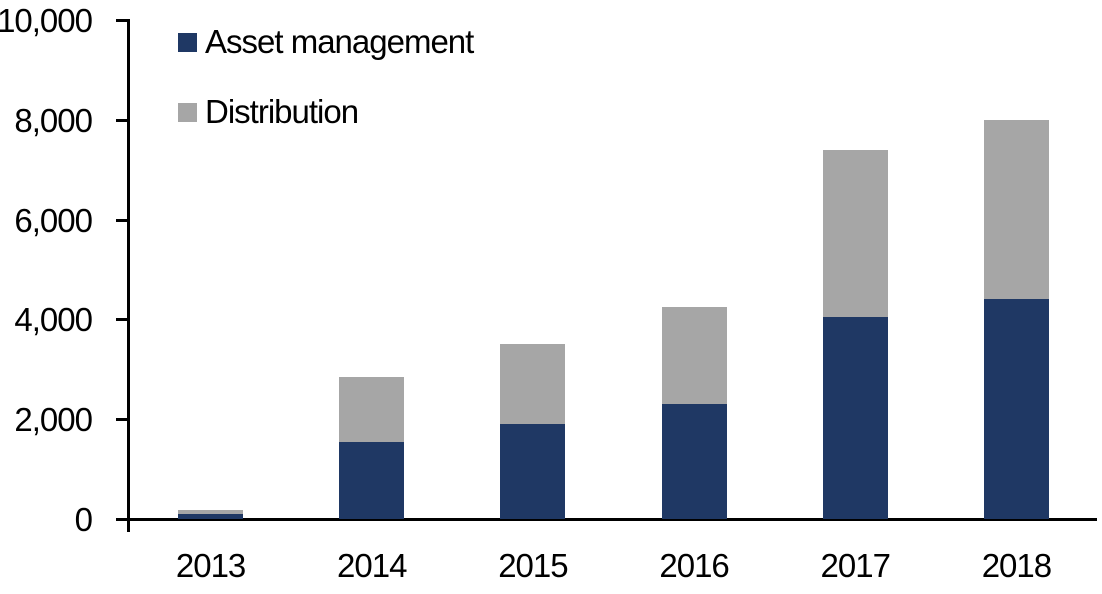 This screenshot has width=1102, height=594. I want to click on x-axis-label-2018: 2018, so click(1016, 565).